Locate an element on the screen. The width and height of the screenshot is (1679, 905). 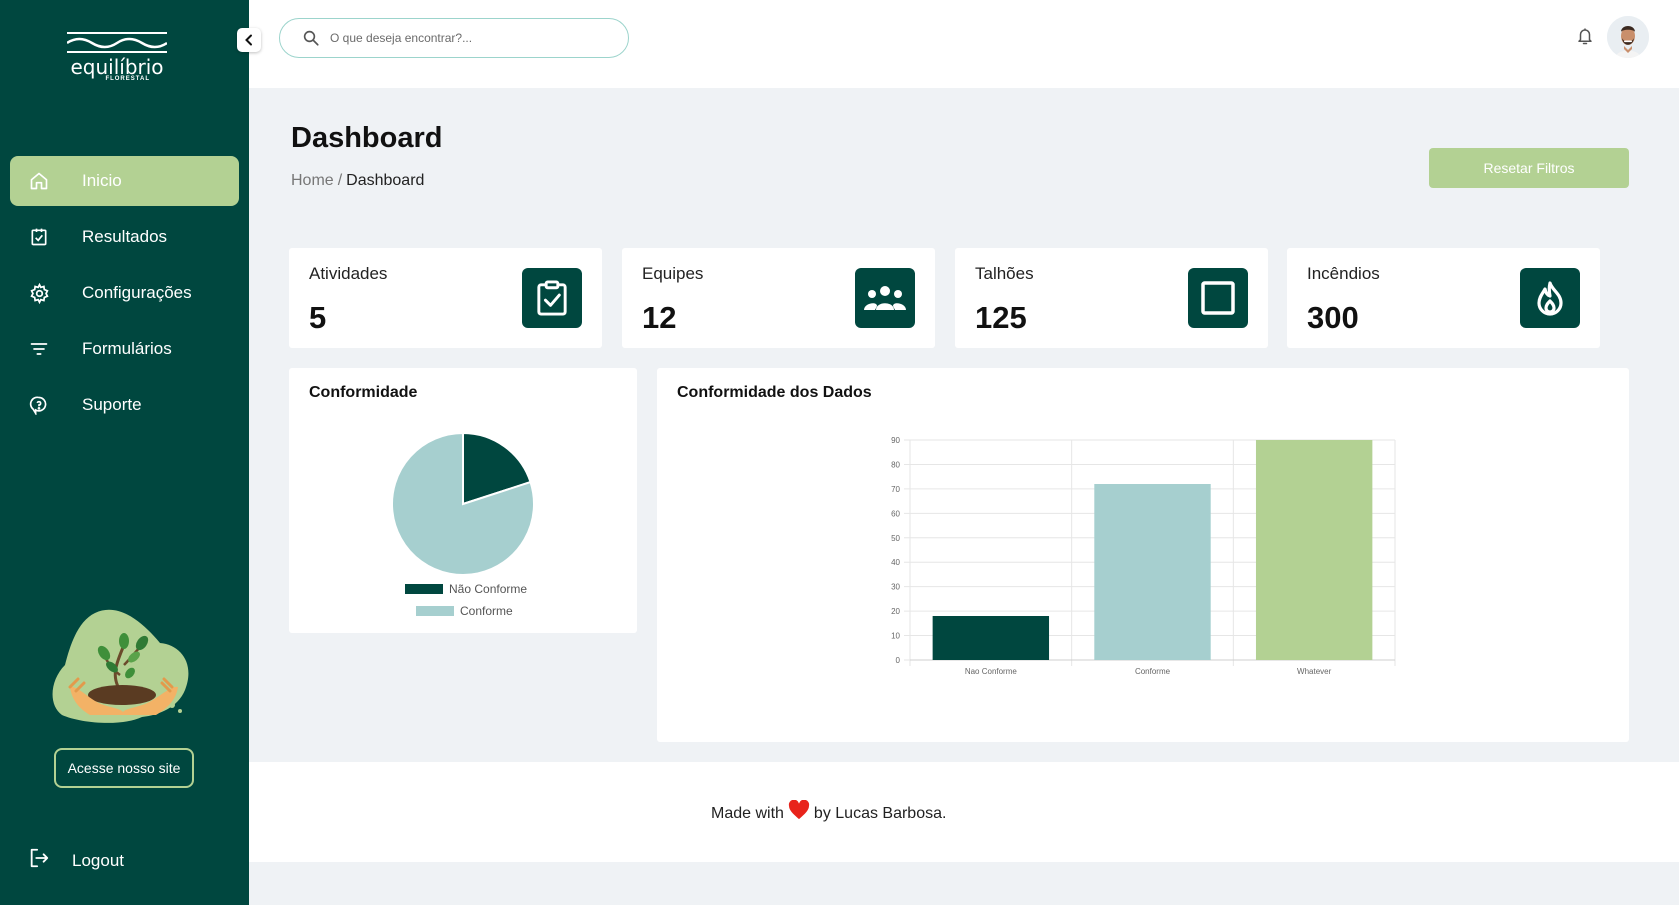
stat-card-equipes: Equipes 12 is located at coordinates (778, 298).